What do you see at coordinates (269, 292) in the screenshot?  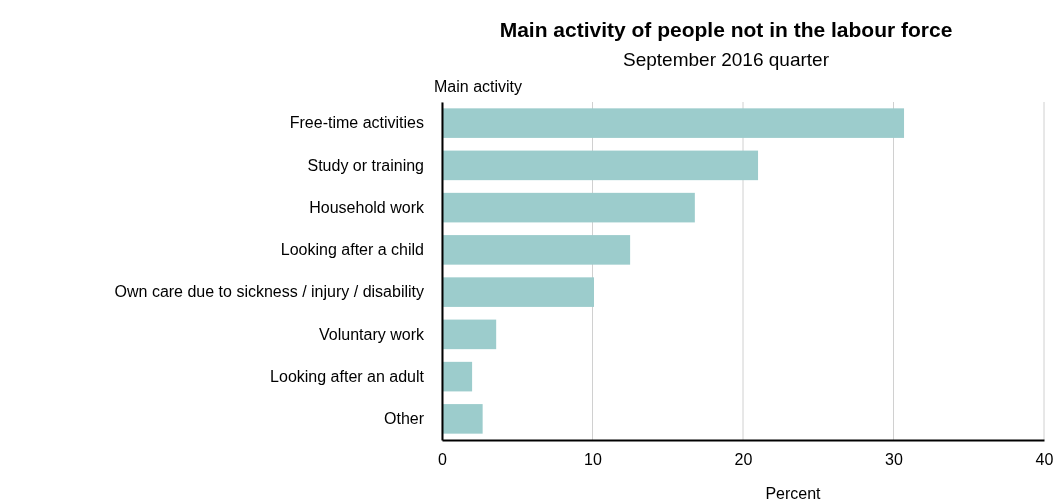 I see `y-tick-label: Own care due to sickness / injury / disability` at bounding box center [269, 292].